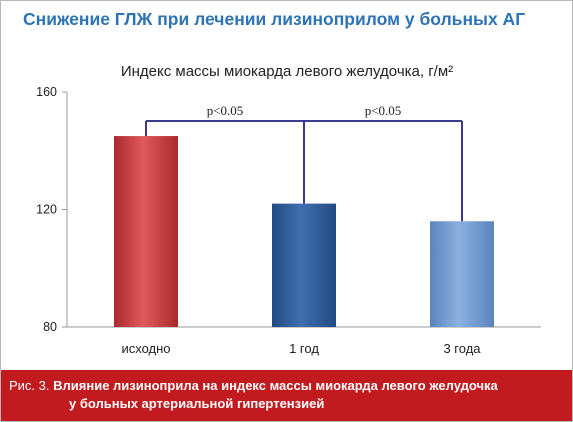 The image size is (573, 422). Describe the element at coordinates (50, 327) in the screenshot. I see `y-tick-label: 80` at that location.